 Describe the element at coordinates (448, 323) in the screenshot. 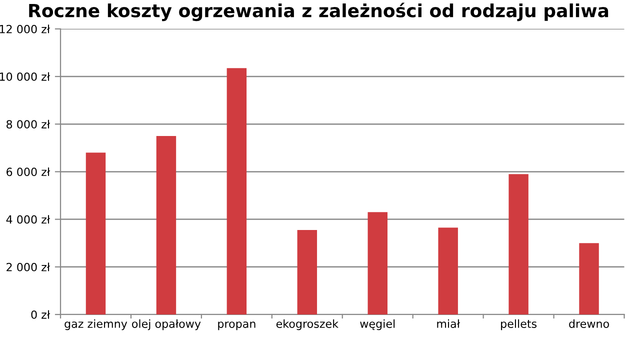

I see `x-tick-label: miał` at that location.